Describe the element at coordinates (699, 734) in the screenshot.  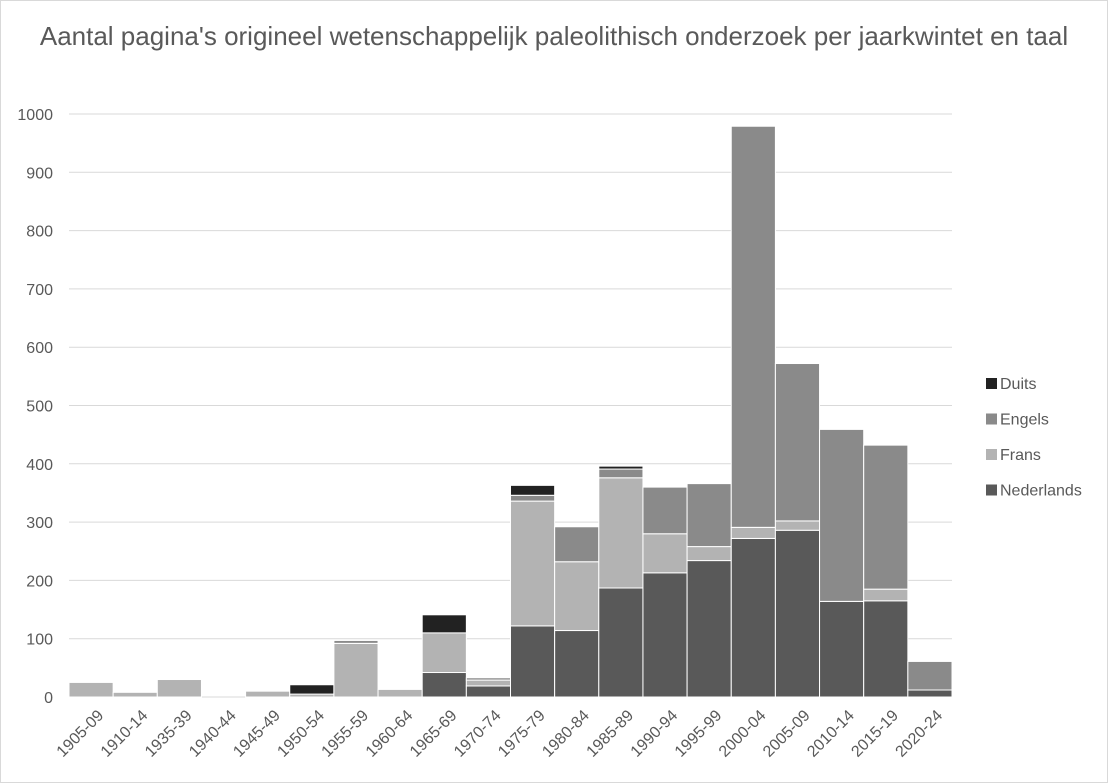
I see `x-tick-label: 1995-99` at that location.